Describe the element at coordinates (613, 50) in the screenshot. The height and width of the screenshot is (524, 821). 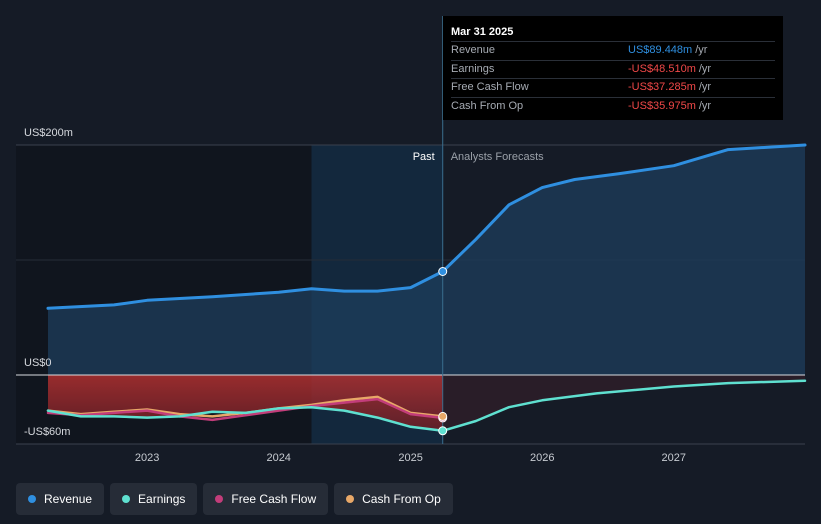
I see `tooltip-row-revenue: Revenue US$89.448m /yr` at that location.